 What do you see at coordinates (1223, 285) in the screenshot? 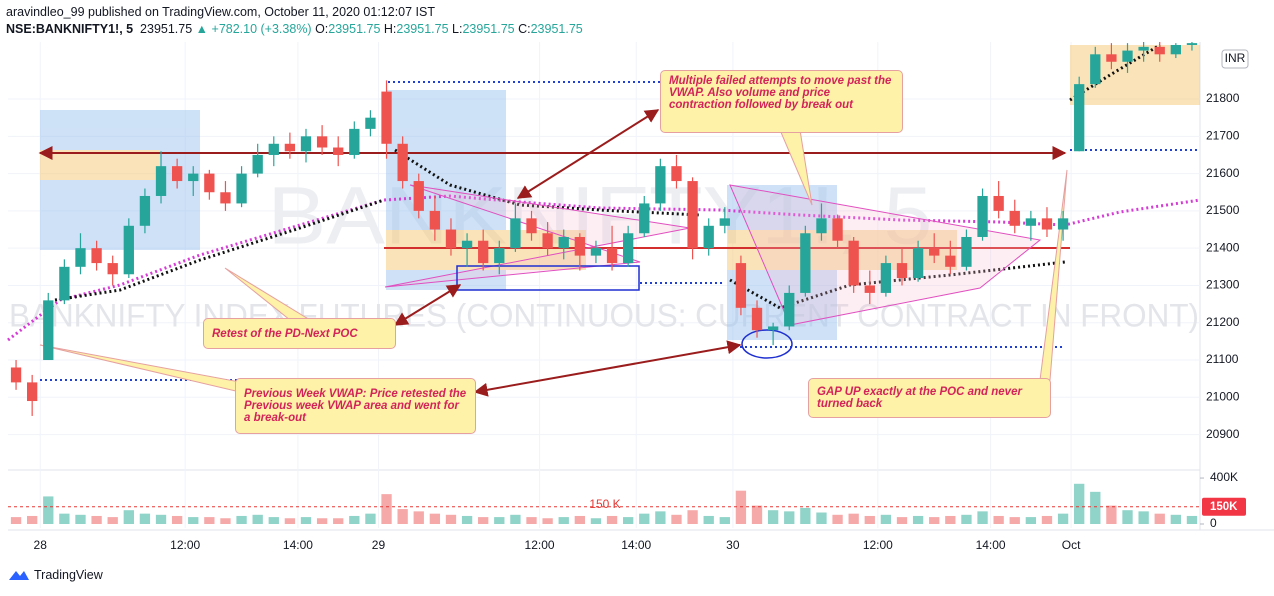
I see `y-tick-label: 21300` at bounding box center [1223, 285].